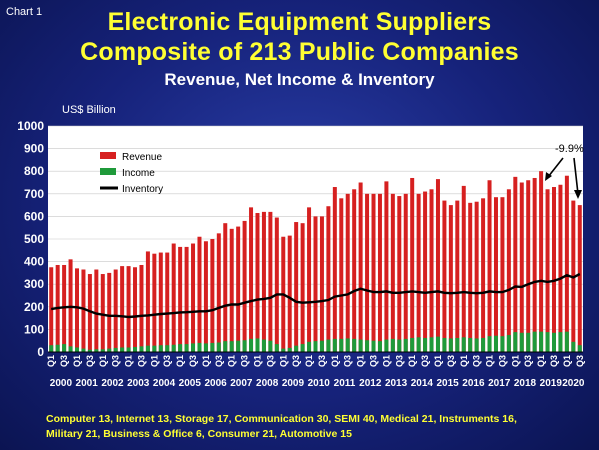 This screenshot has width=599, height=450. What do you see at coordinates (89, 110) in the screenshot?
I see `unit-label: US$ Billion` at bounding box center [89, 110].